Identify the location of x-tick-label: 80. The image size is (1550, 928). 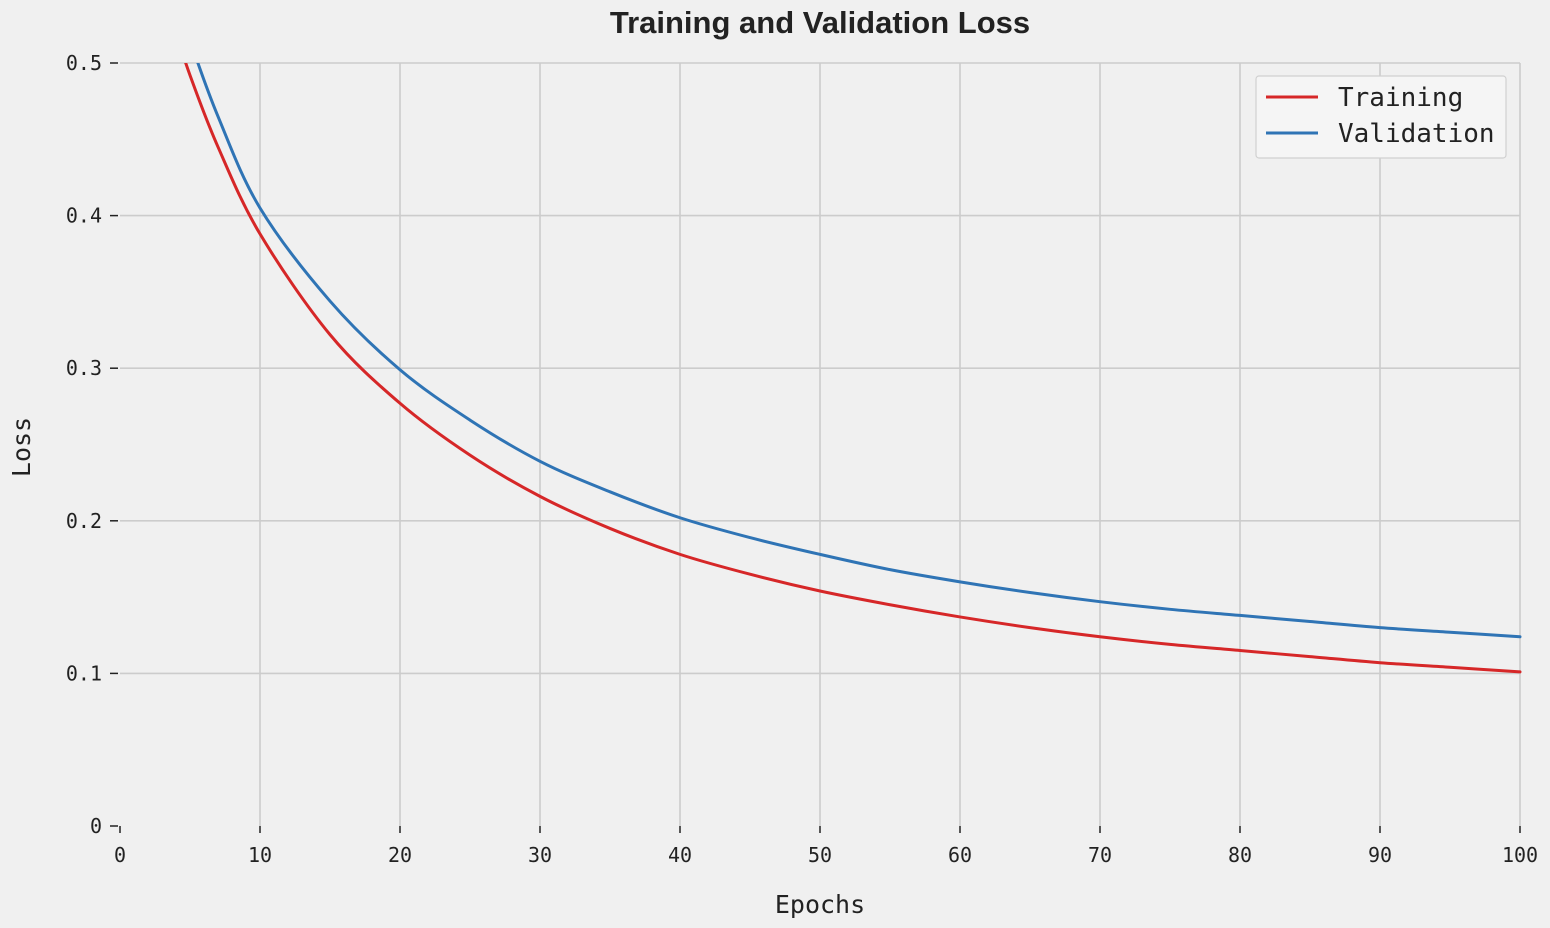
(1240, 855).